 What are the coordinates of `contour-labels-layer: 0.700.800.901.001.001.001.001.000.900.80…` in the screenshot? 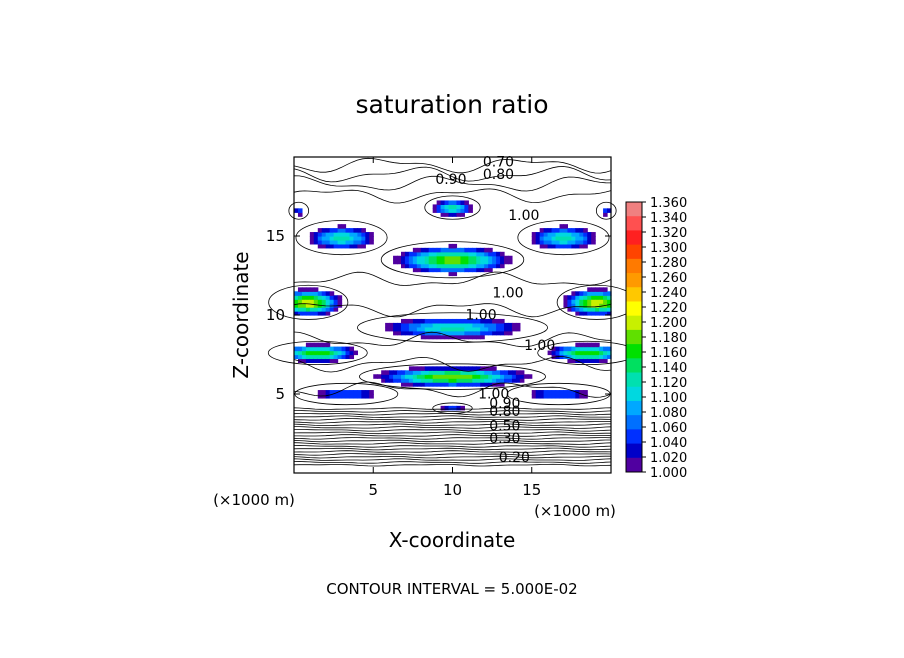 It's located at (495, 309).